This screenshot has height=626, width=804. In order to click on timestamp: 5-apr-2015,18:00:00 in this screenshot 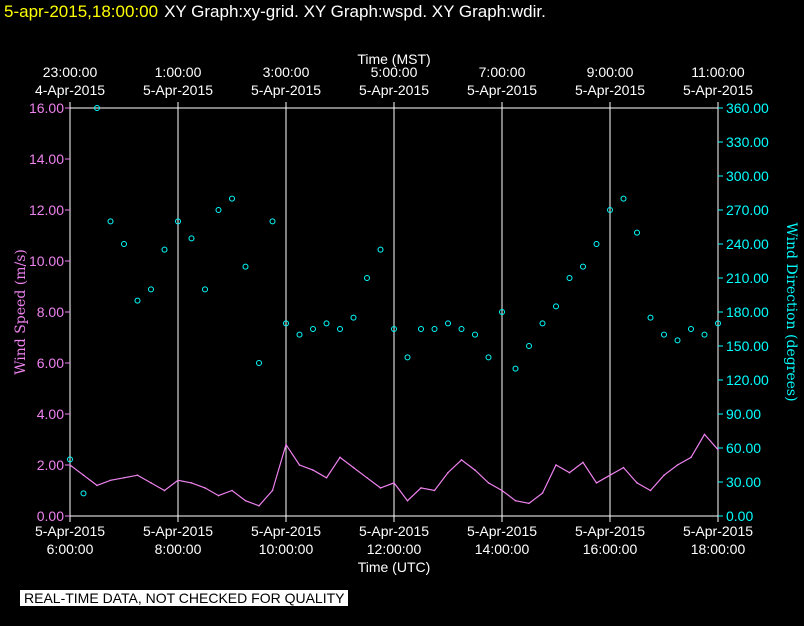, I will do `click(81, 11)`.